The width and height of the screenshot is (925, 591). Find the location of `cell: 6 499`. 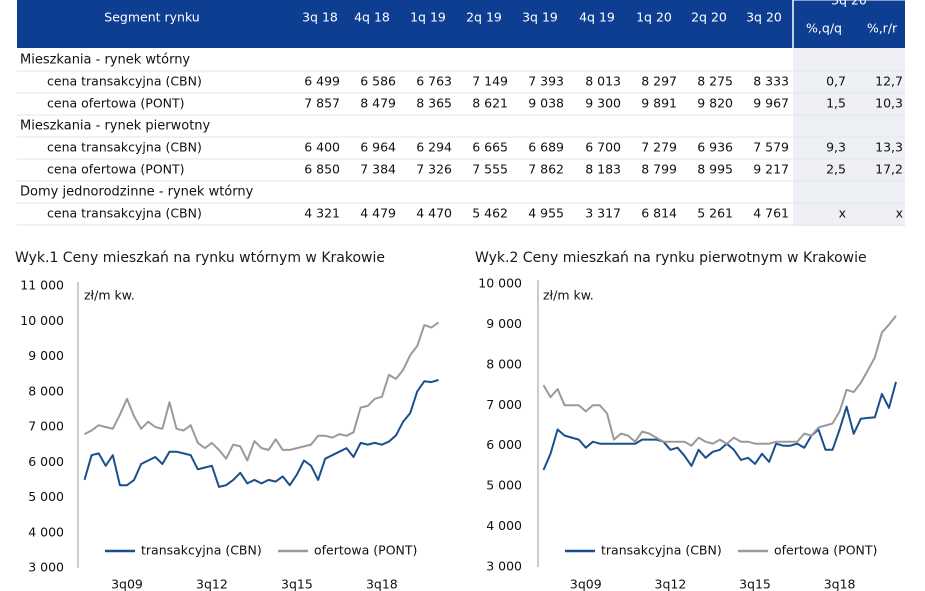

cell: 6 499 is located at coordinates (322, 81).